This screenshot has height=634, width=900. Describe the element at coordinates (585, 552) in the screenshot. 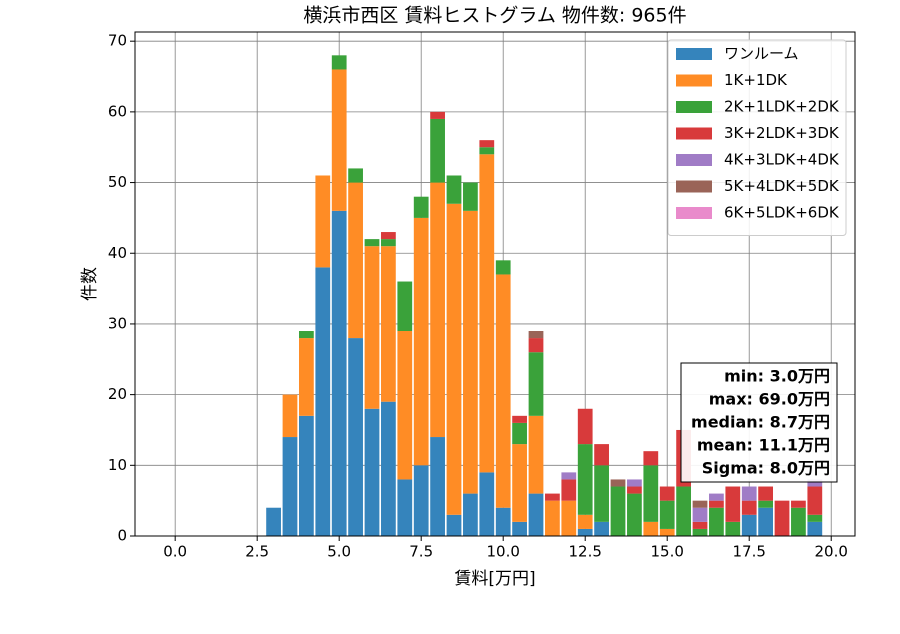

I see `x-tick-label: 12.5` at that location.